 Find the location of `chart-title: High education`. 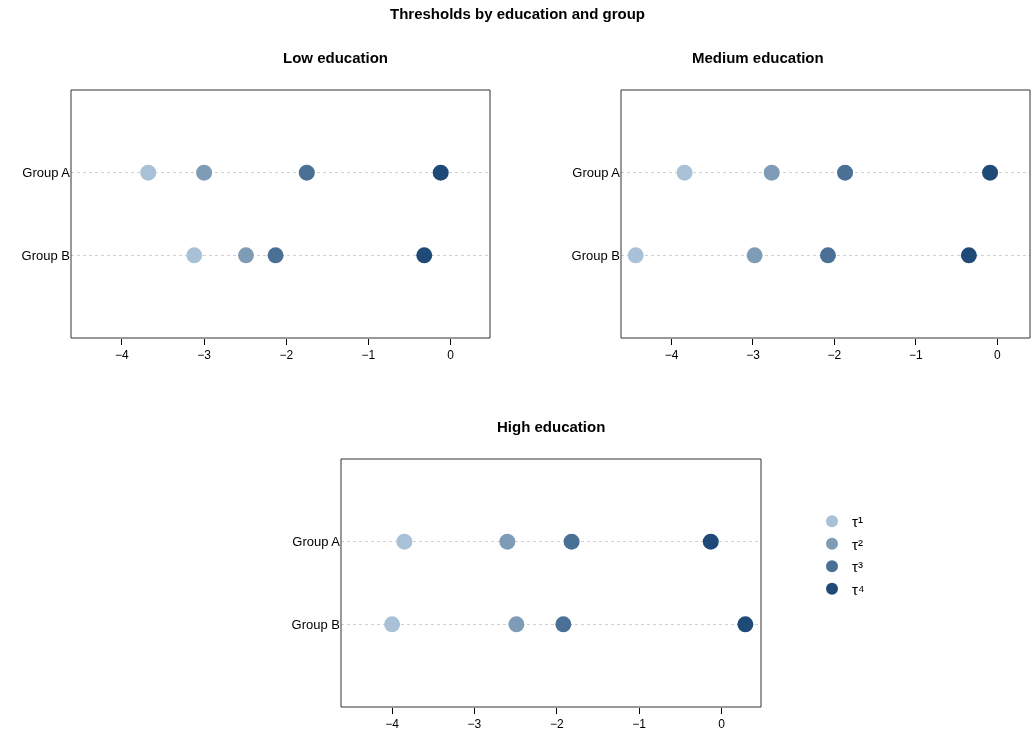

chart-title: High education is located at coordinates (551, 426).